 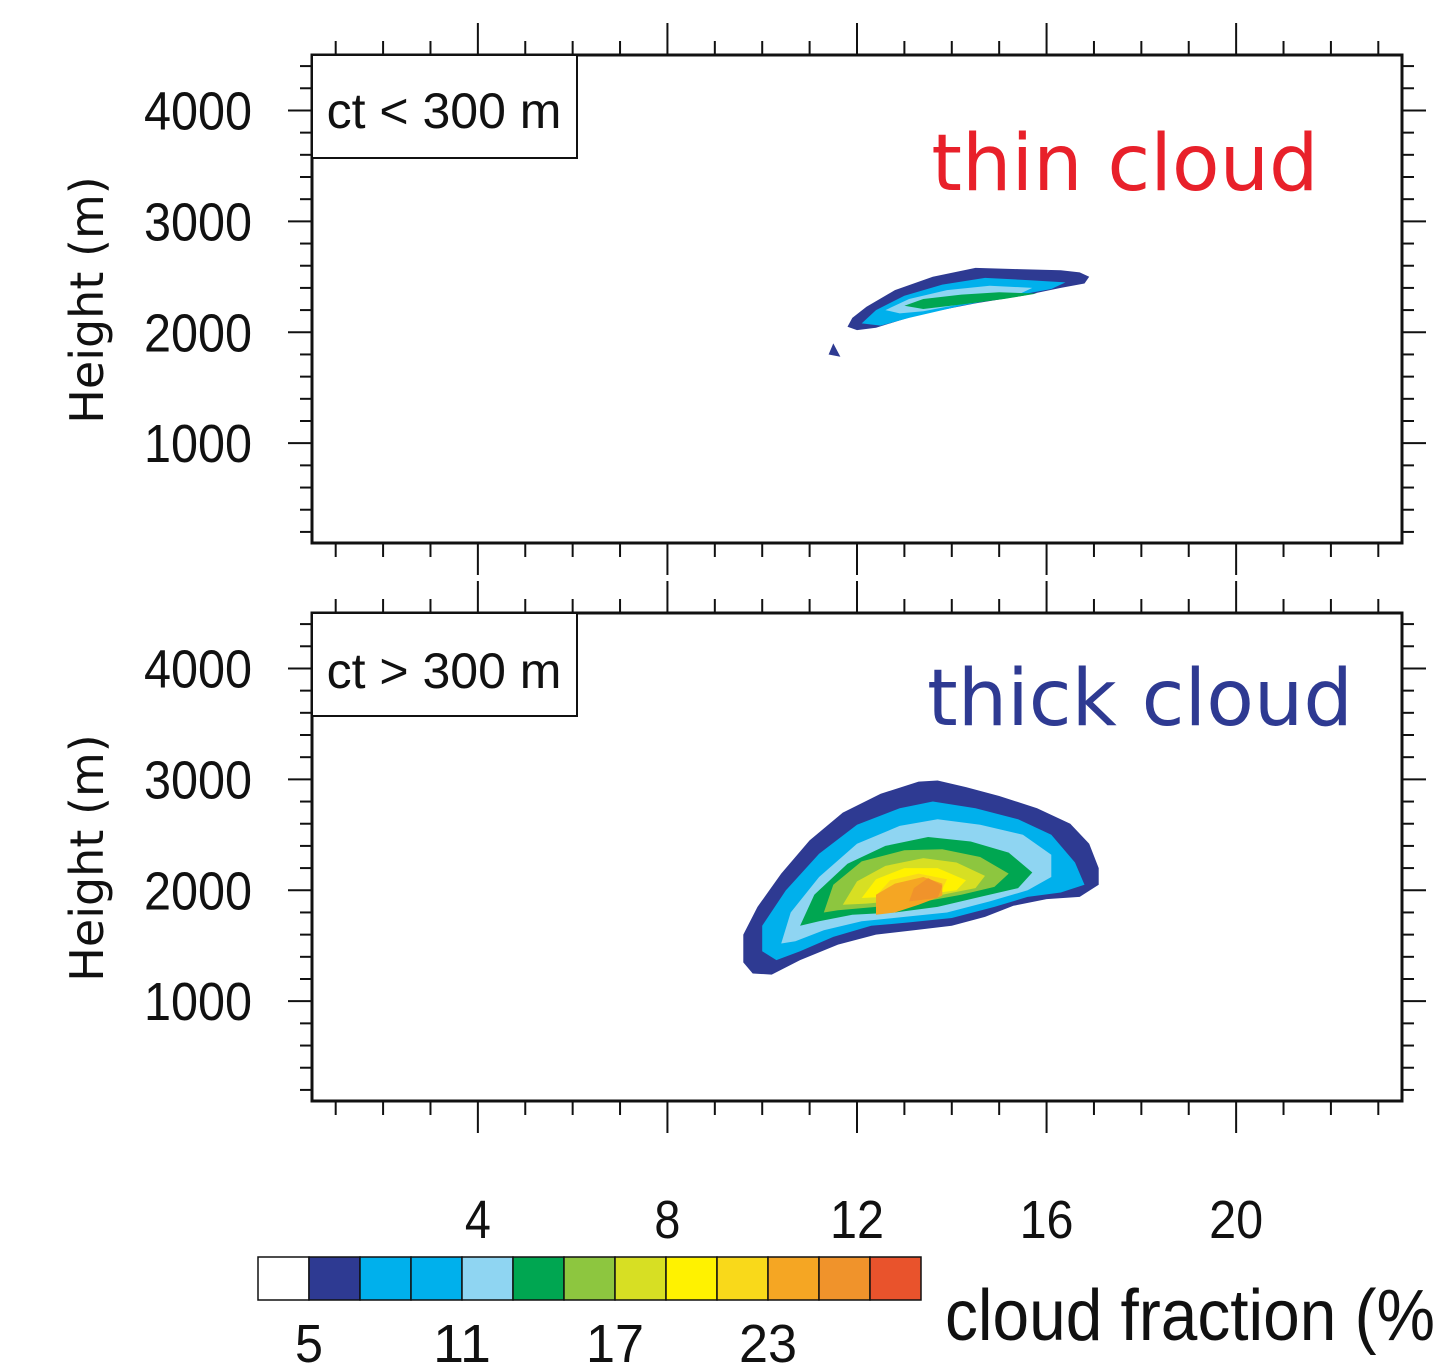 I want to click on colorbar-swatches, so click(x=589, y=1278).